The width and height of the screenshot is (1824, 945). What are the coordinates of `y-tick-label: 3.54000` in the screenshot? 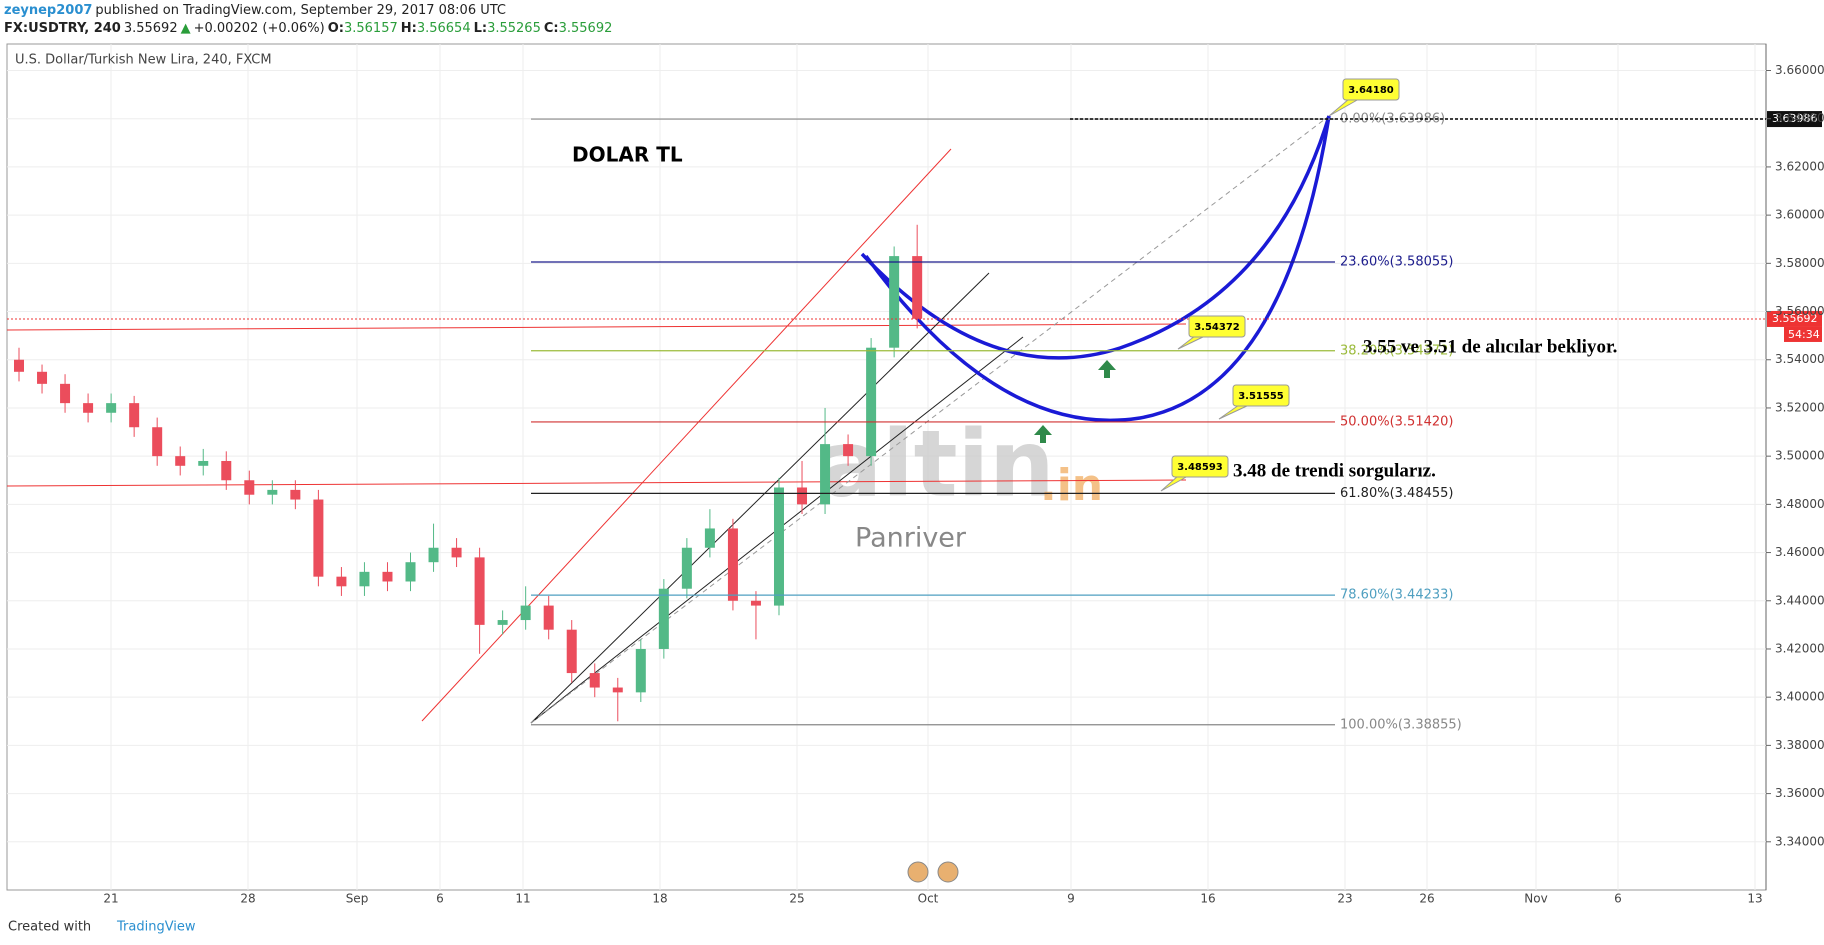 It's located at (1799, 359).